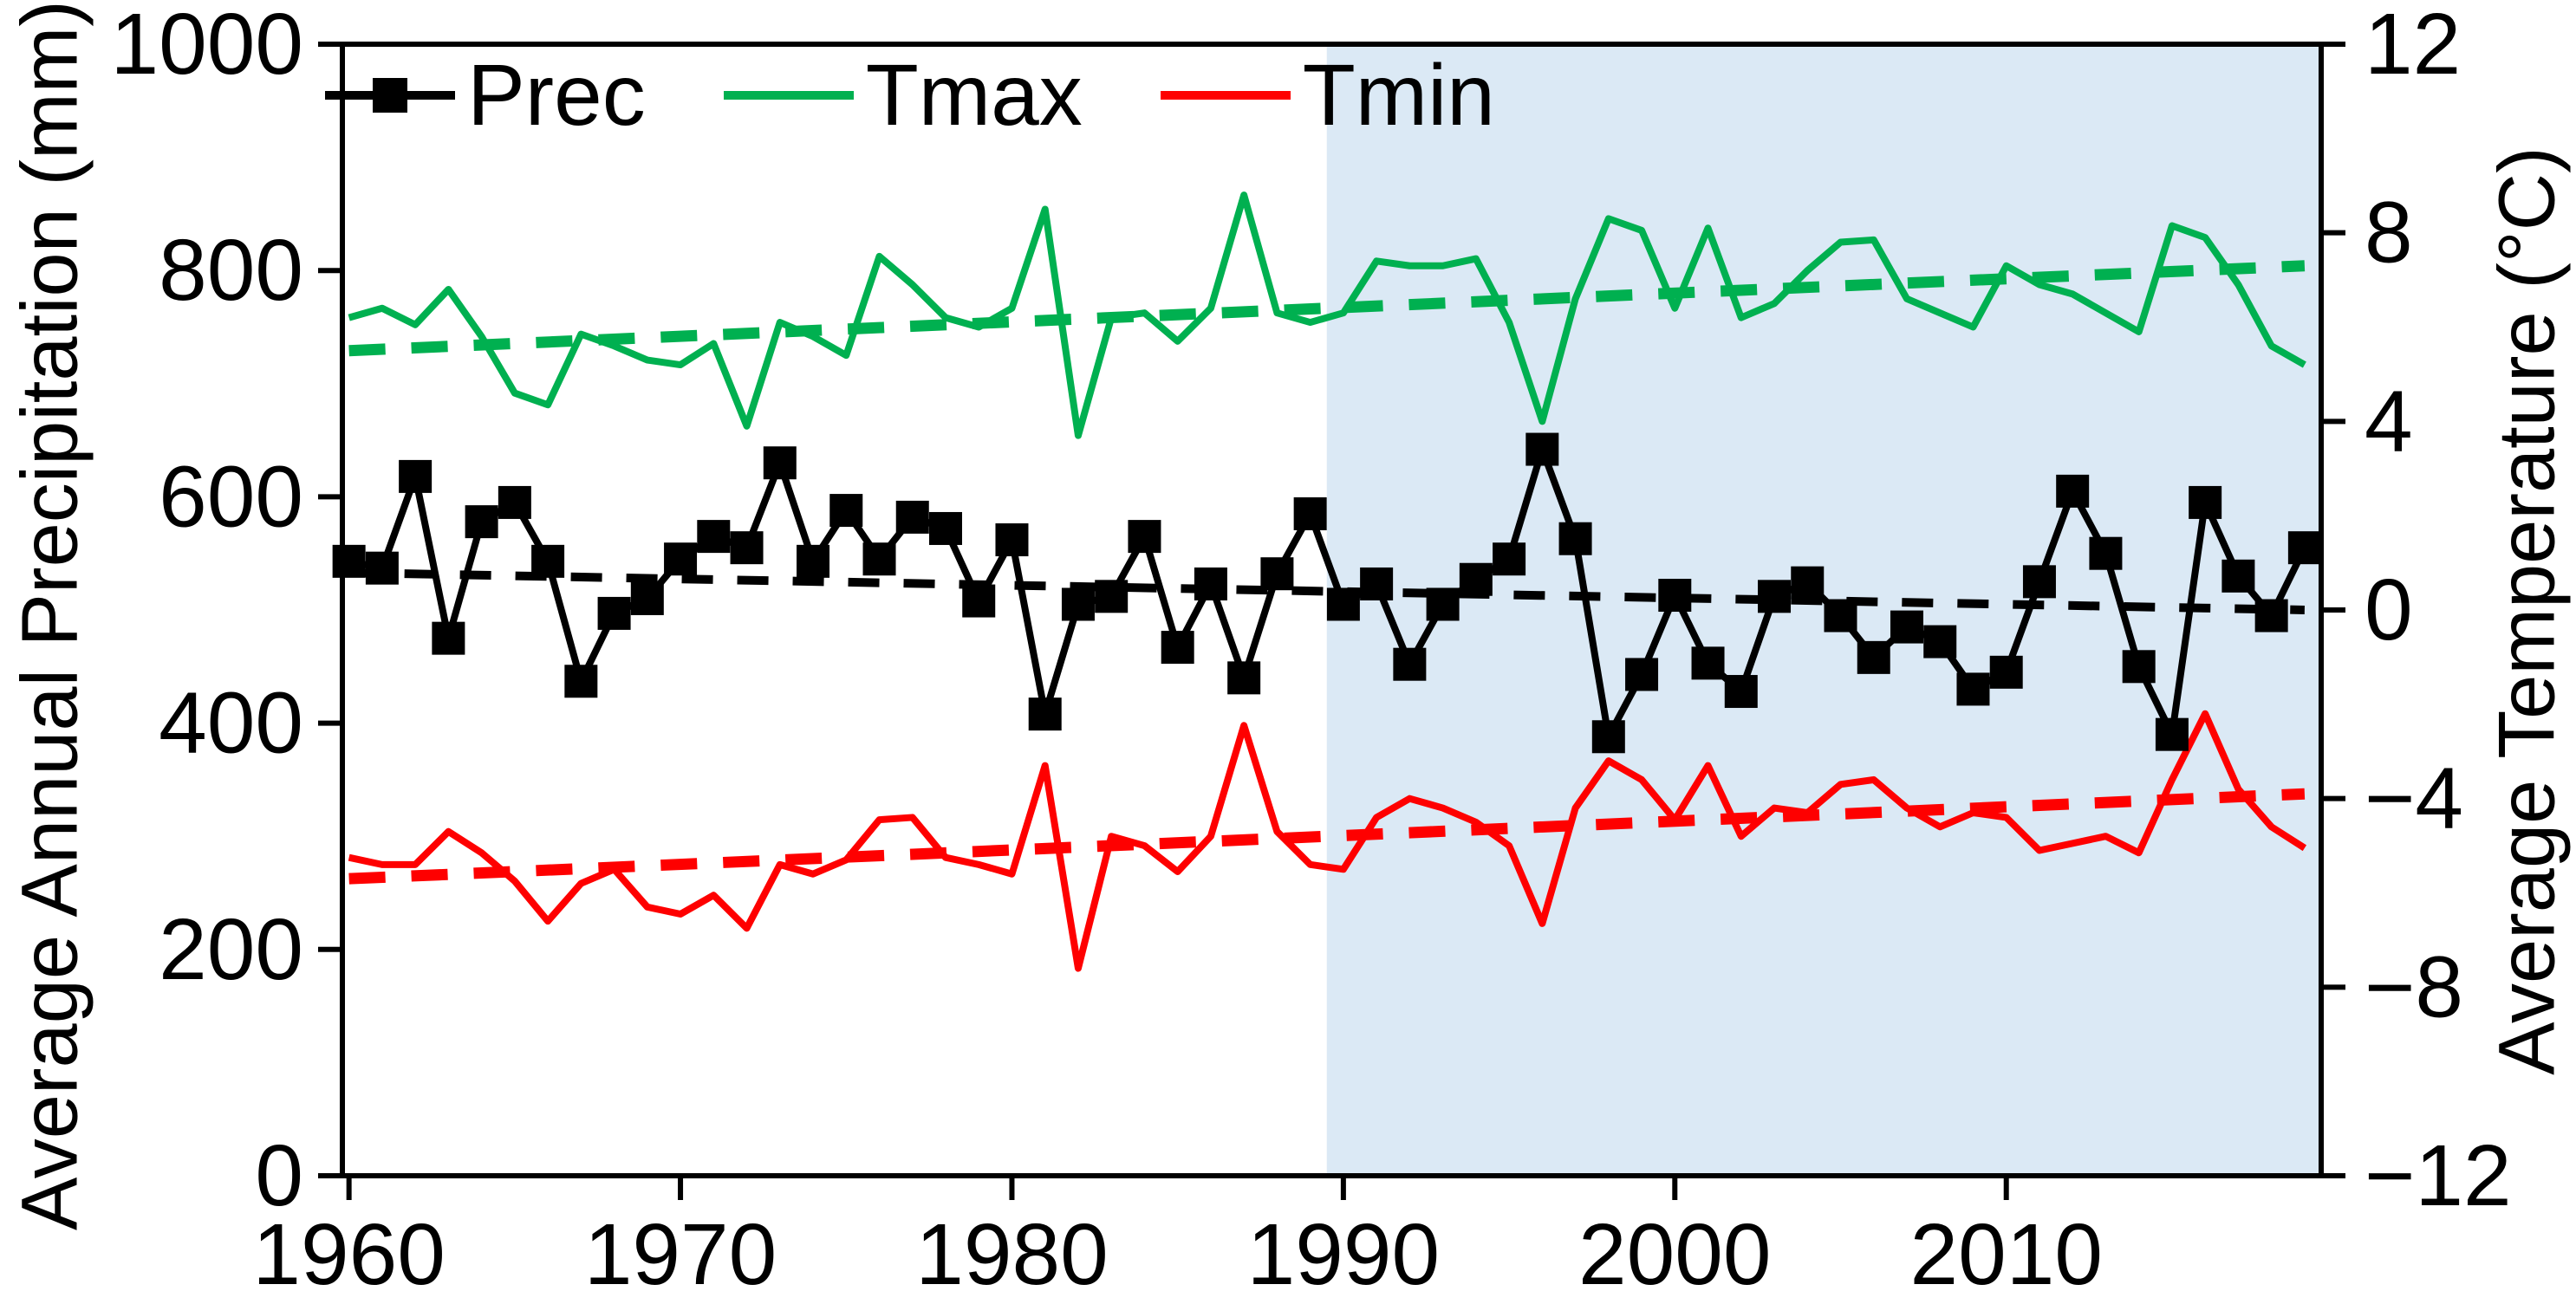 This screenshot has width=2576, height=1291. What do you see at coordinates (348, 1248) in the screenshot?
I see `x-axis-tick-label: 1960` at bounding box center [348, 1248].